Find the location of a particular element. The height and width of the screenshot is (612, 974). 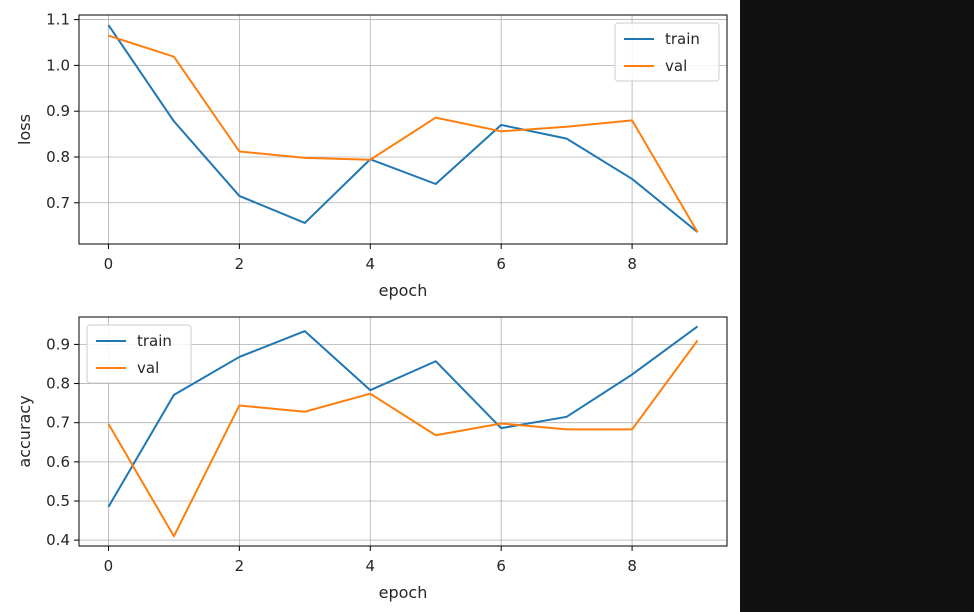

y-tick-label: 0.6 is located at coordinates (58, 462).